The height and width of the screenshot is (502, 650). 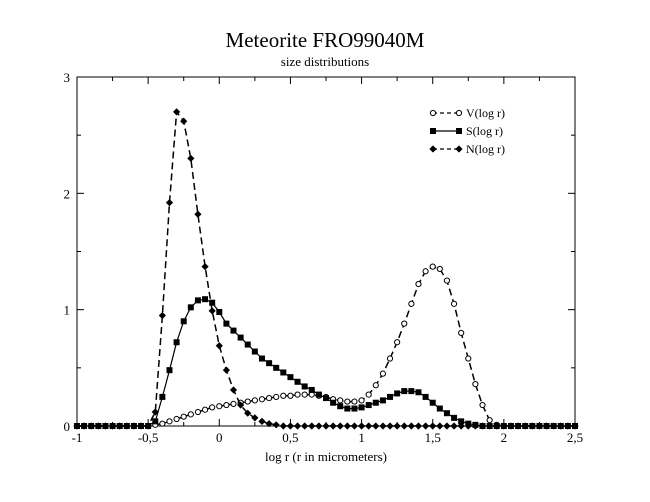 I want to click on x-tick-label: 2,5, so click(x=575, y=437).